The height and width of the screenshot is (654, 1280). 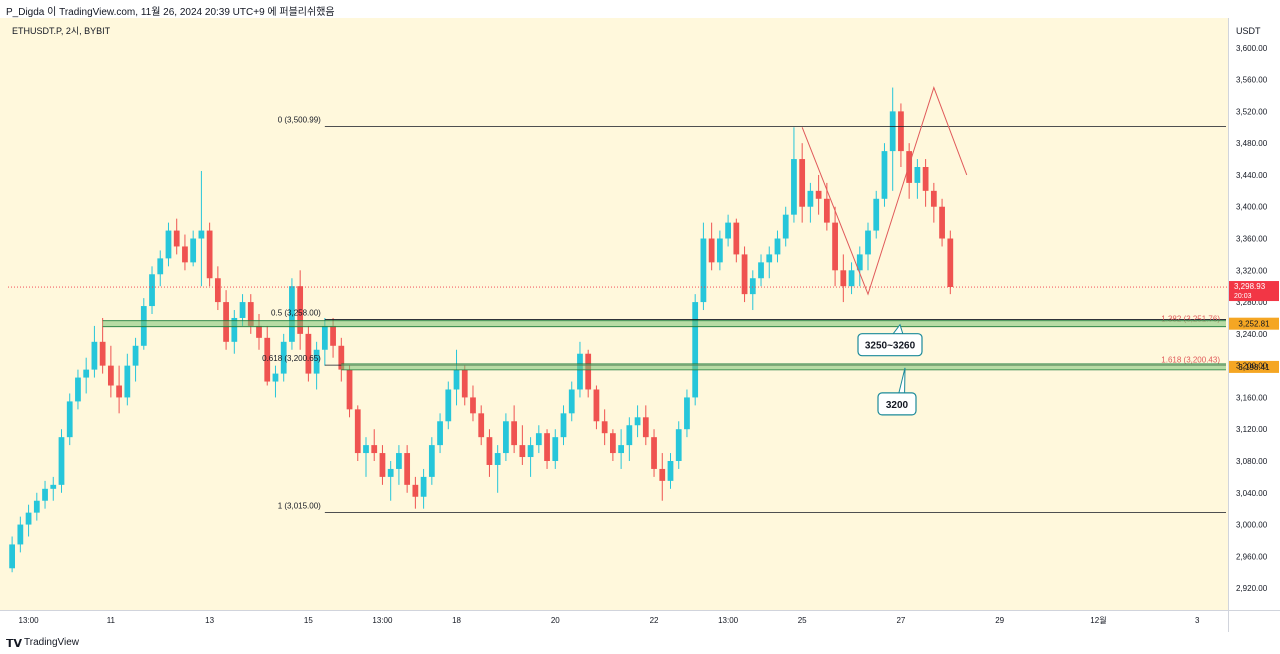 I want to click on price-axis, so click(x=1254, y=314).